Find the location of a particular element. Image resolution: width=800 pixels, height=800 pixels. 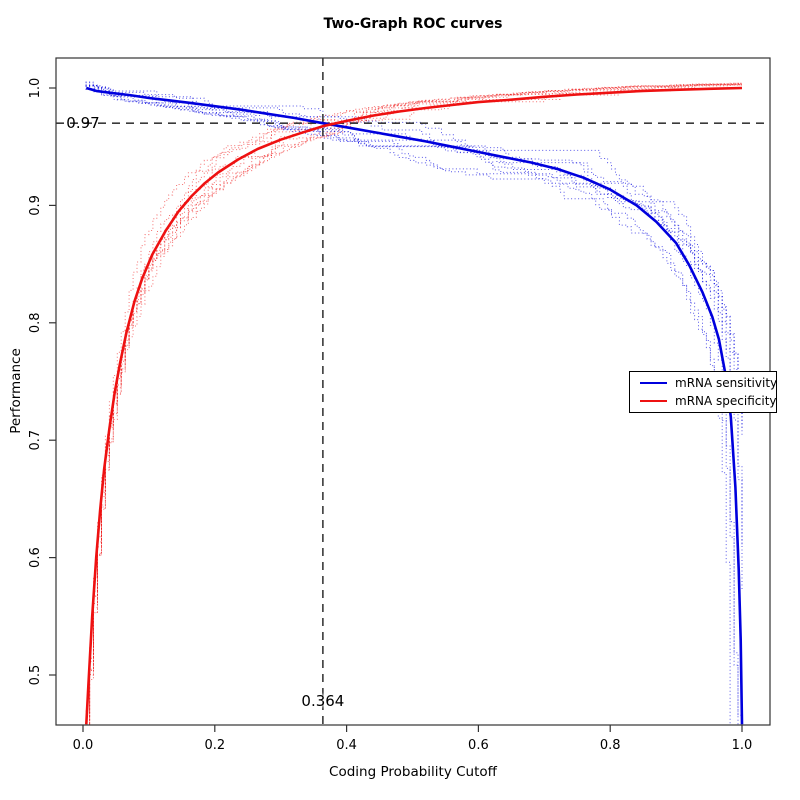

cutoff-value-label: 0.364 is located at coordinates (323, 700).